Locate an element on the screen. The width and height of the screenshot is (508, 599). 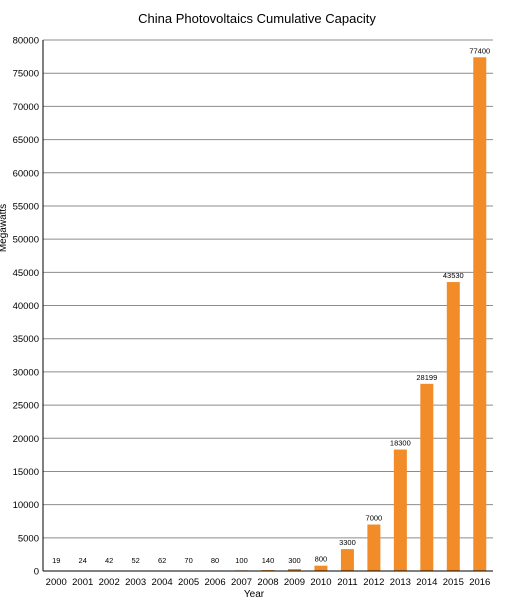
x-tick-label: 2002 is located at coordinates (109, 582).